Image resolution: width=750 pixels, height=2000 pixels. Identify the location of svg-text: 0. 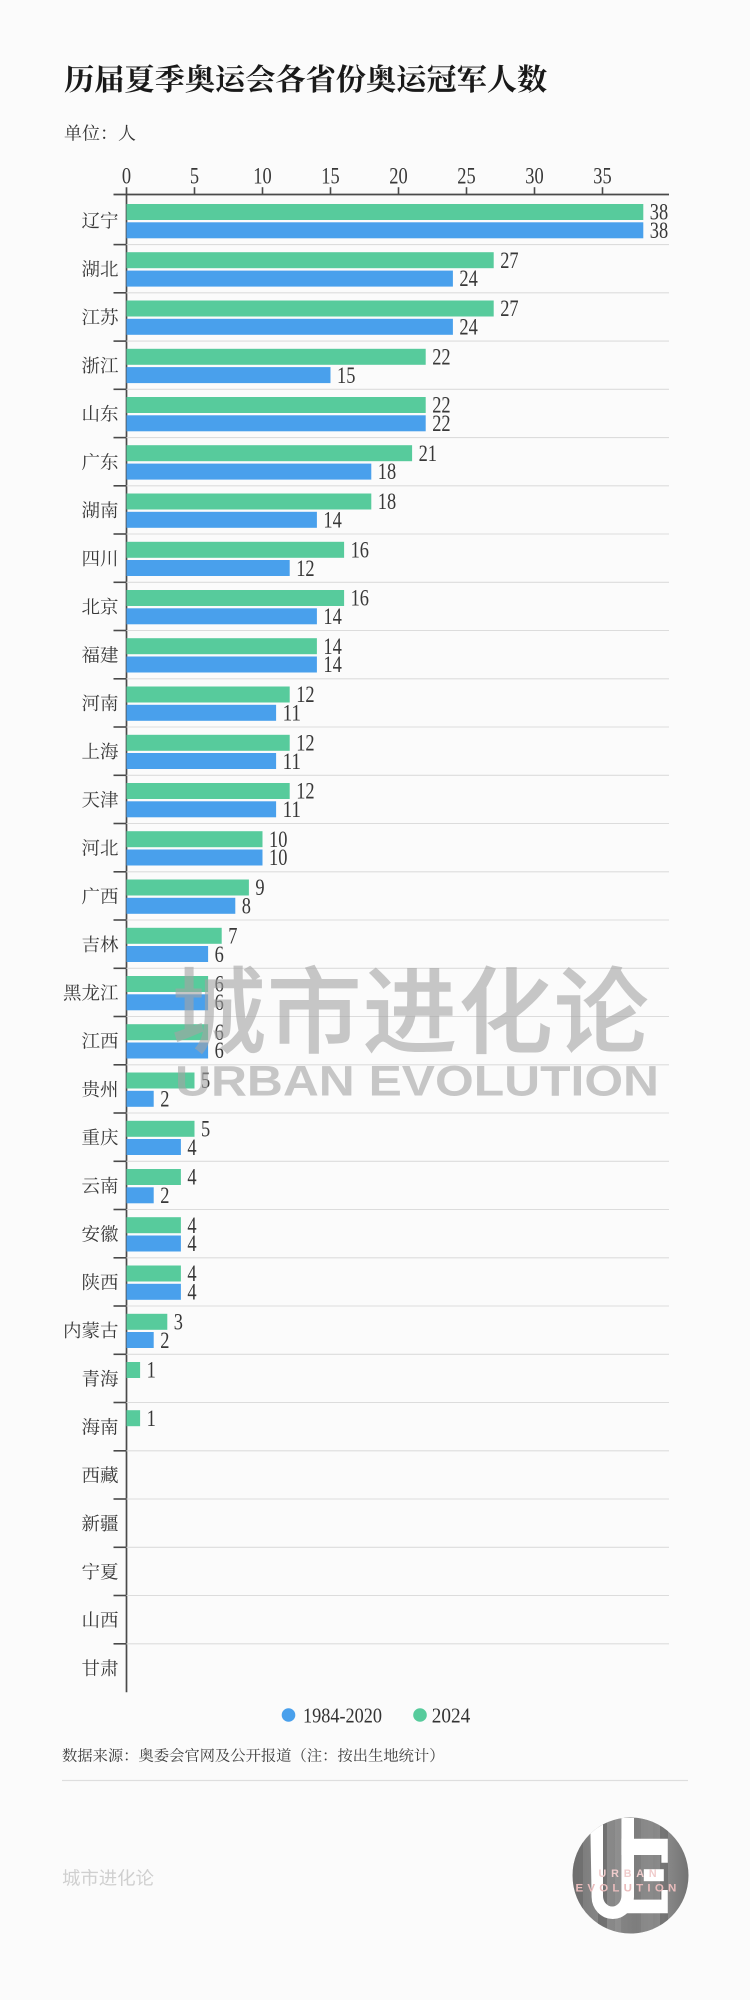
(126, 176).